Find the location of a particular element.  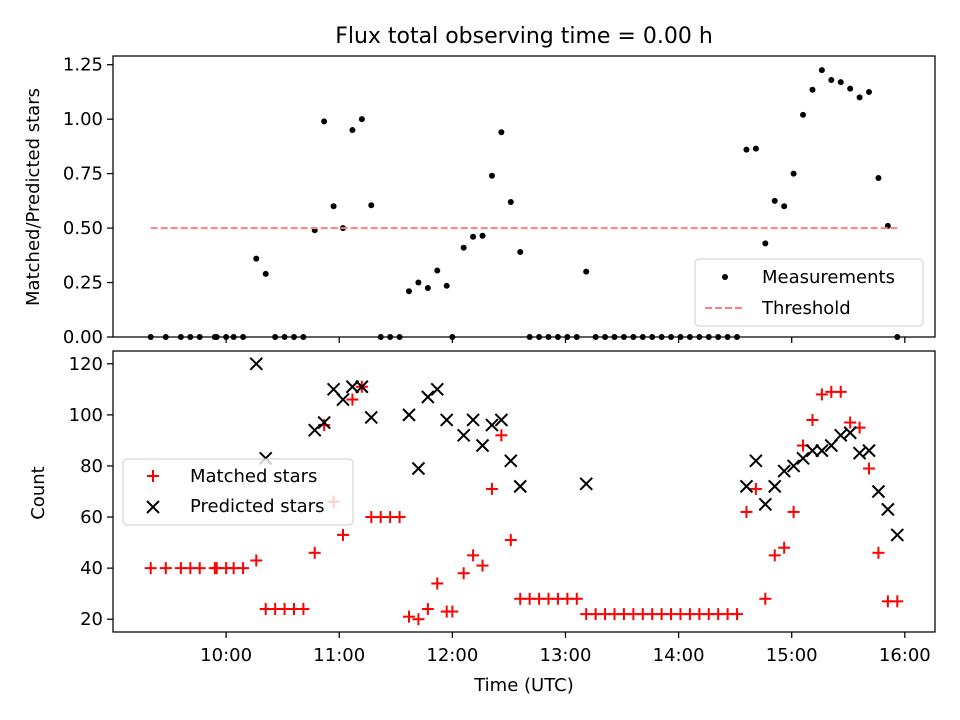

count-legend: Matched stars Predicted stars is located at coordinates (238, 492).